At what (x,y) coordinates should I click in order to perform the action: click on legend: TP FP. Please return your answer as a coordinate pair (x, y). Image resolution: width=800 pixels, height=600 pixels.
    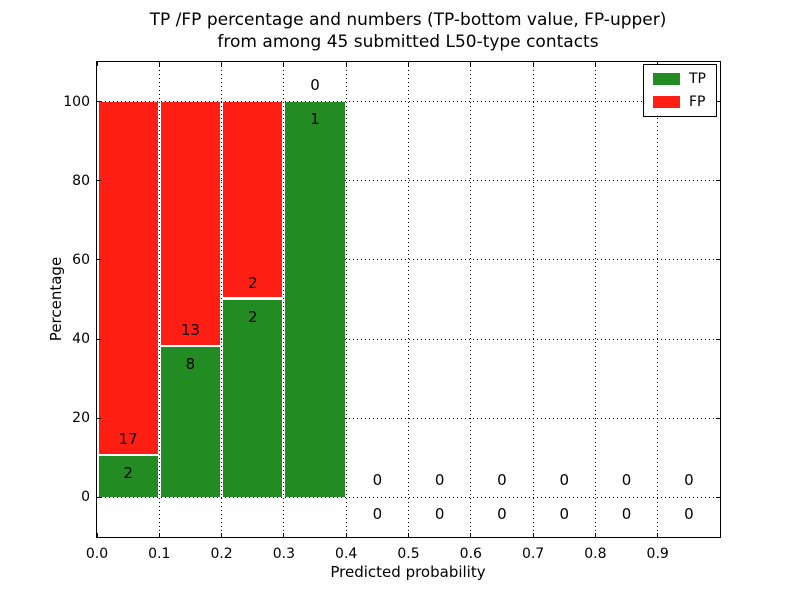
    Looking at the image, I should click on (680, 90).